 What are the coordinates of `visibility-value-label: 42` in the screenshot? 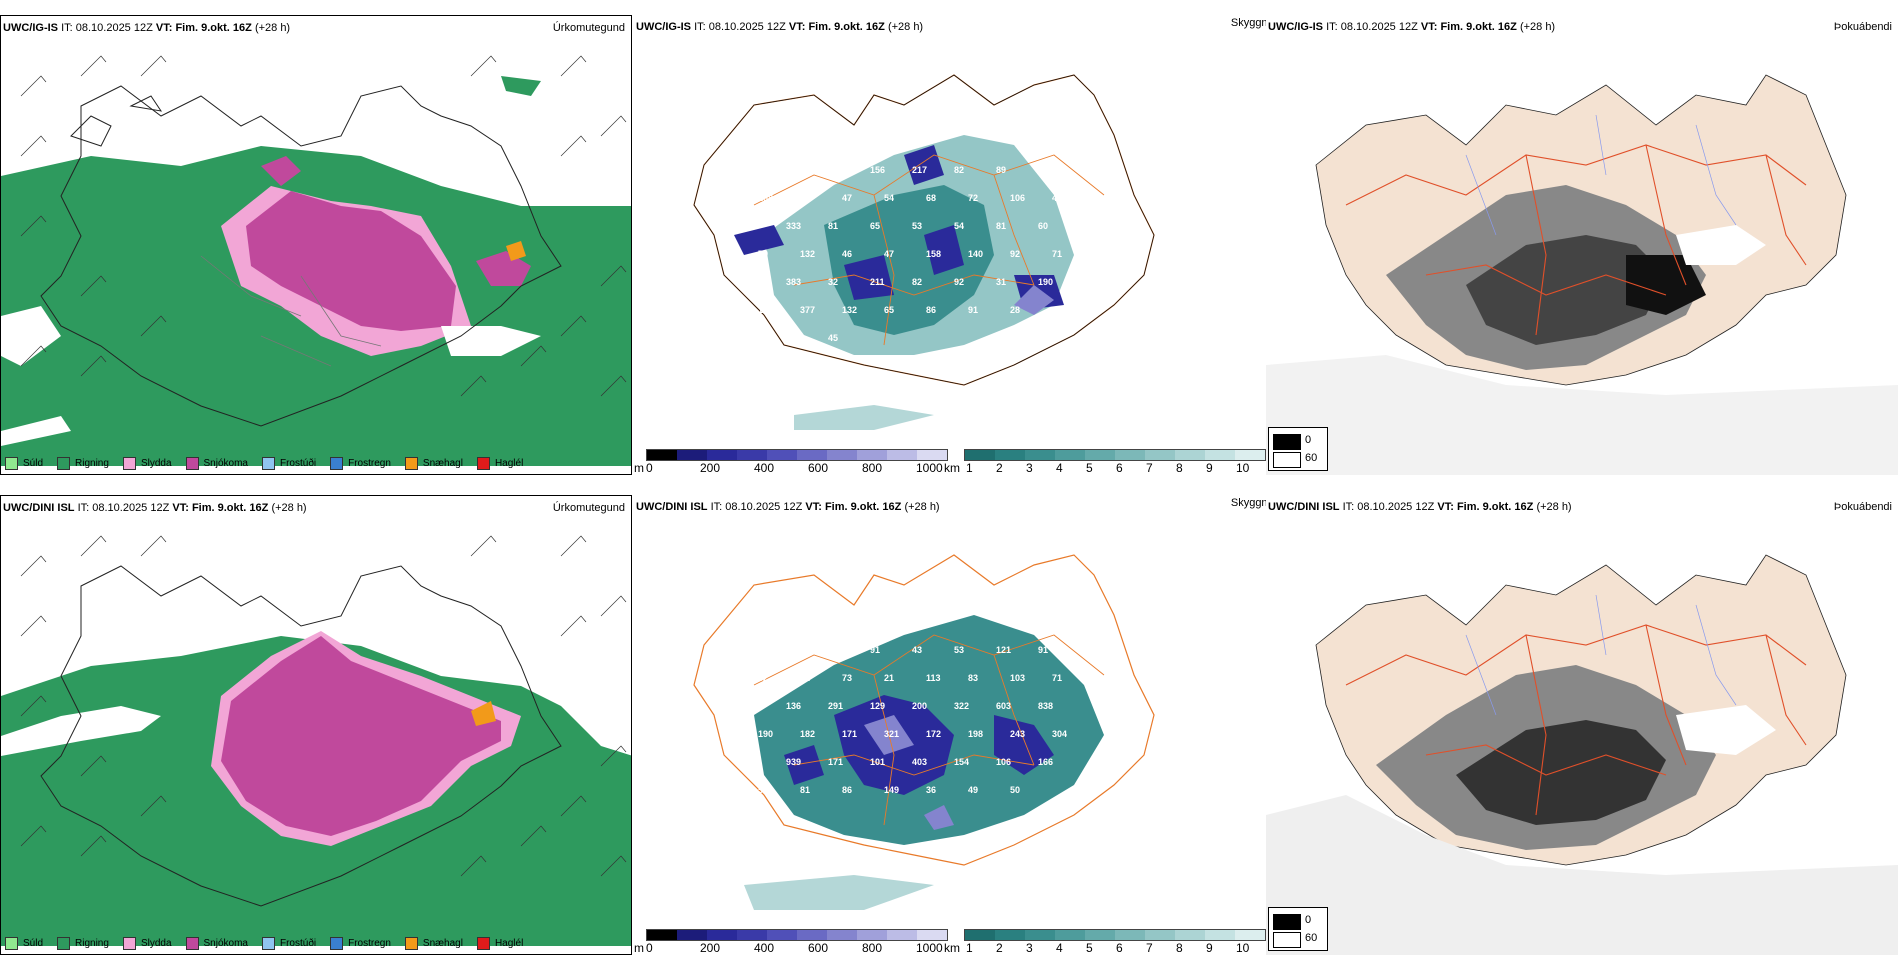 It's located at (1057, 310).